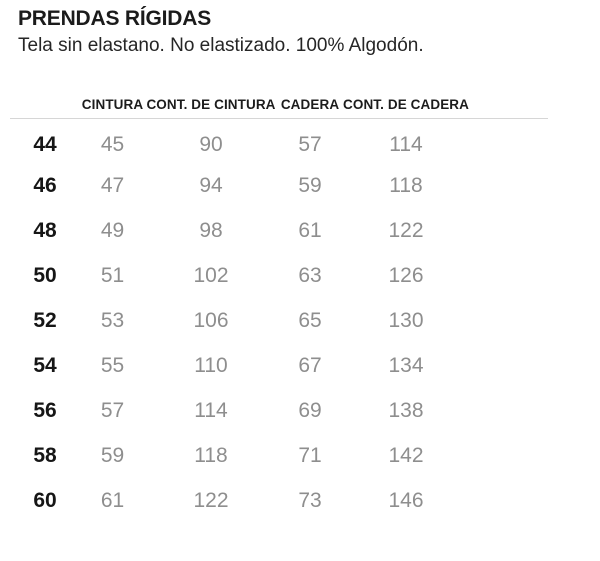 The width and height of the screenshot is (600, 561). I want to click on table-row: 52 53 106 65 130, so click(279, 320).